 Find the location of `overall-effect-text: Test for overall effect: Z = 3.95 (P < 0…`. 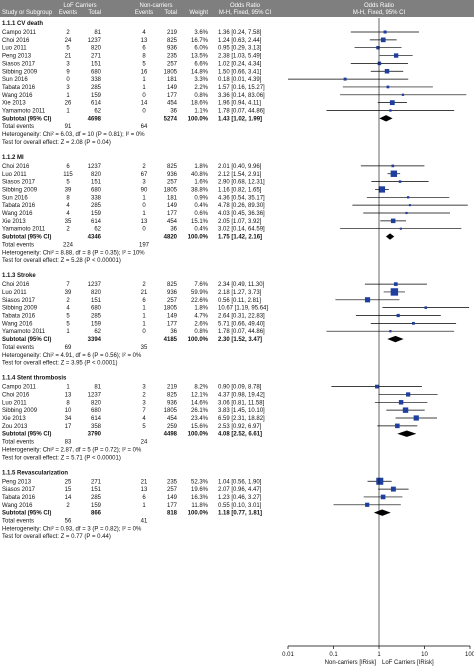

overall-effect-text: Test for overall effect: Z = 3.95 (P < 0… is located at coordinates (60, 364).